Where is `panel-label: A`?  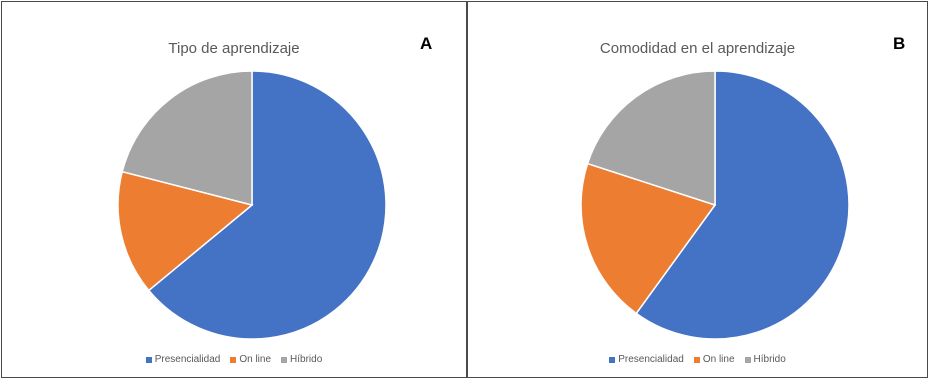 panel-label: A is located at coordinates (426, 43).